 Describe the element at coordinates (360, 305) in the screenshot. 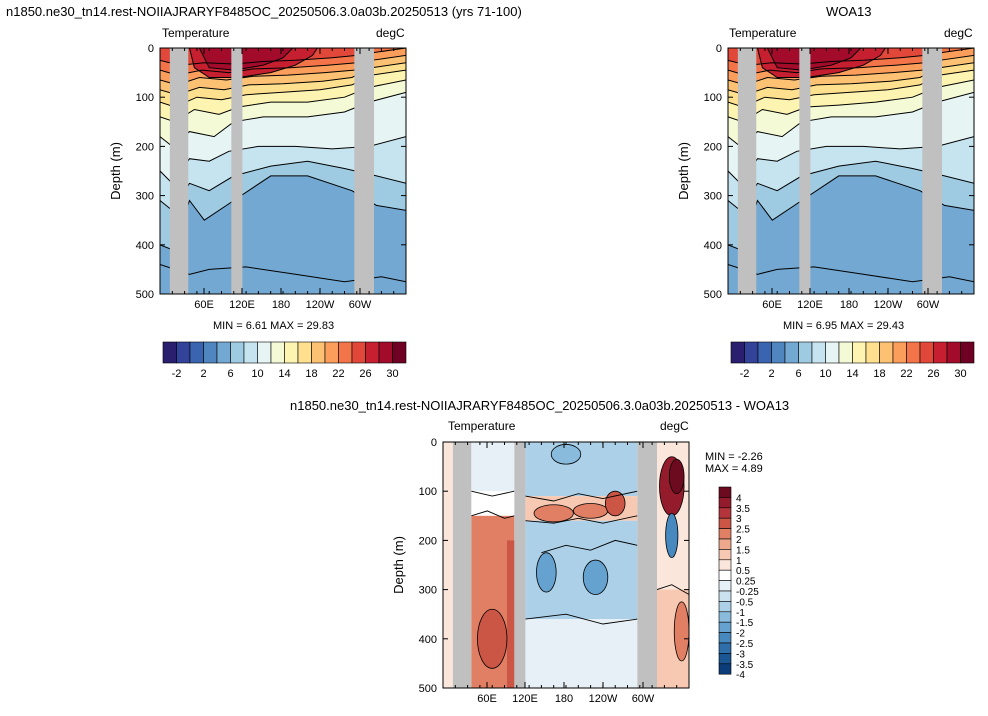

I see `panel1-xtick-label: 60W` at that location.